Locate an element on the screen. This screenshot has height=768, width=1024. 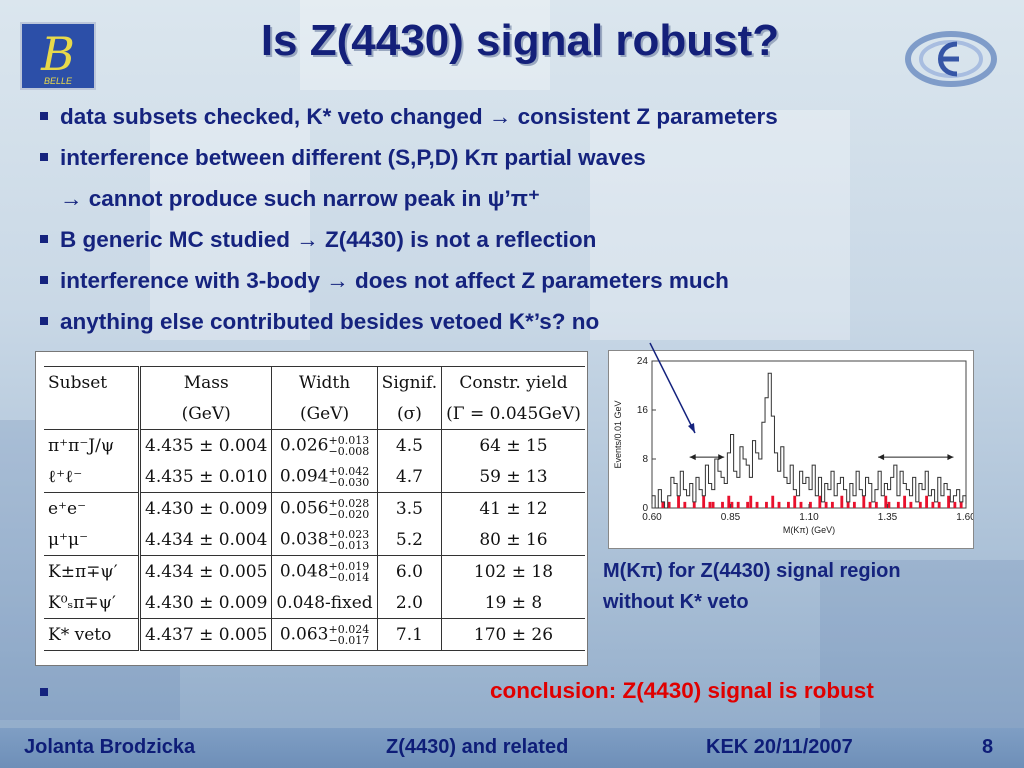
slide-title: Is Z(4430) signal robust? is located at coordinates (520, 40).